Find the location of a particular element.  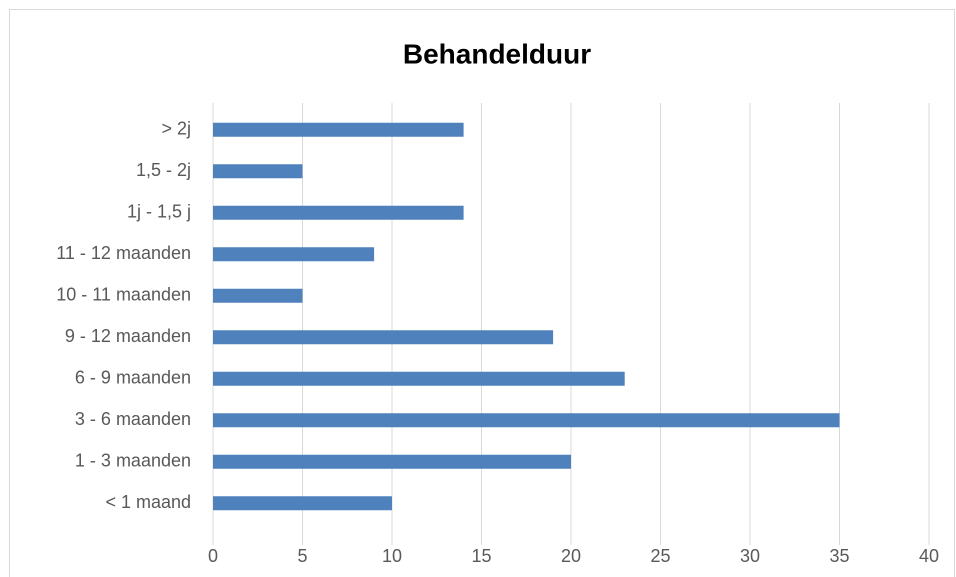

x-tick-label: 40 is located at coordinates (929, 556).